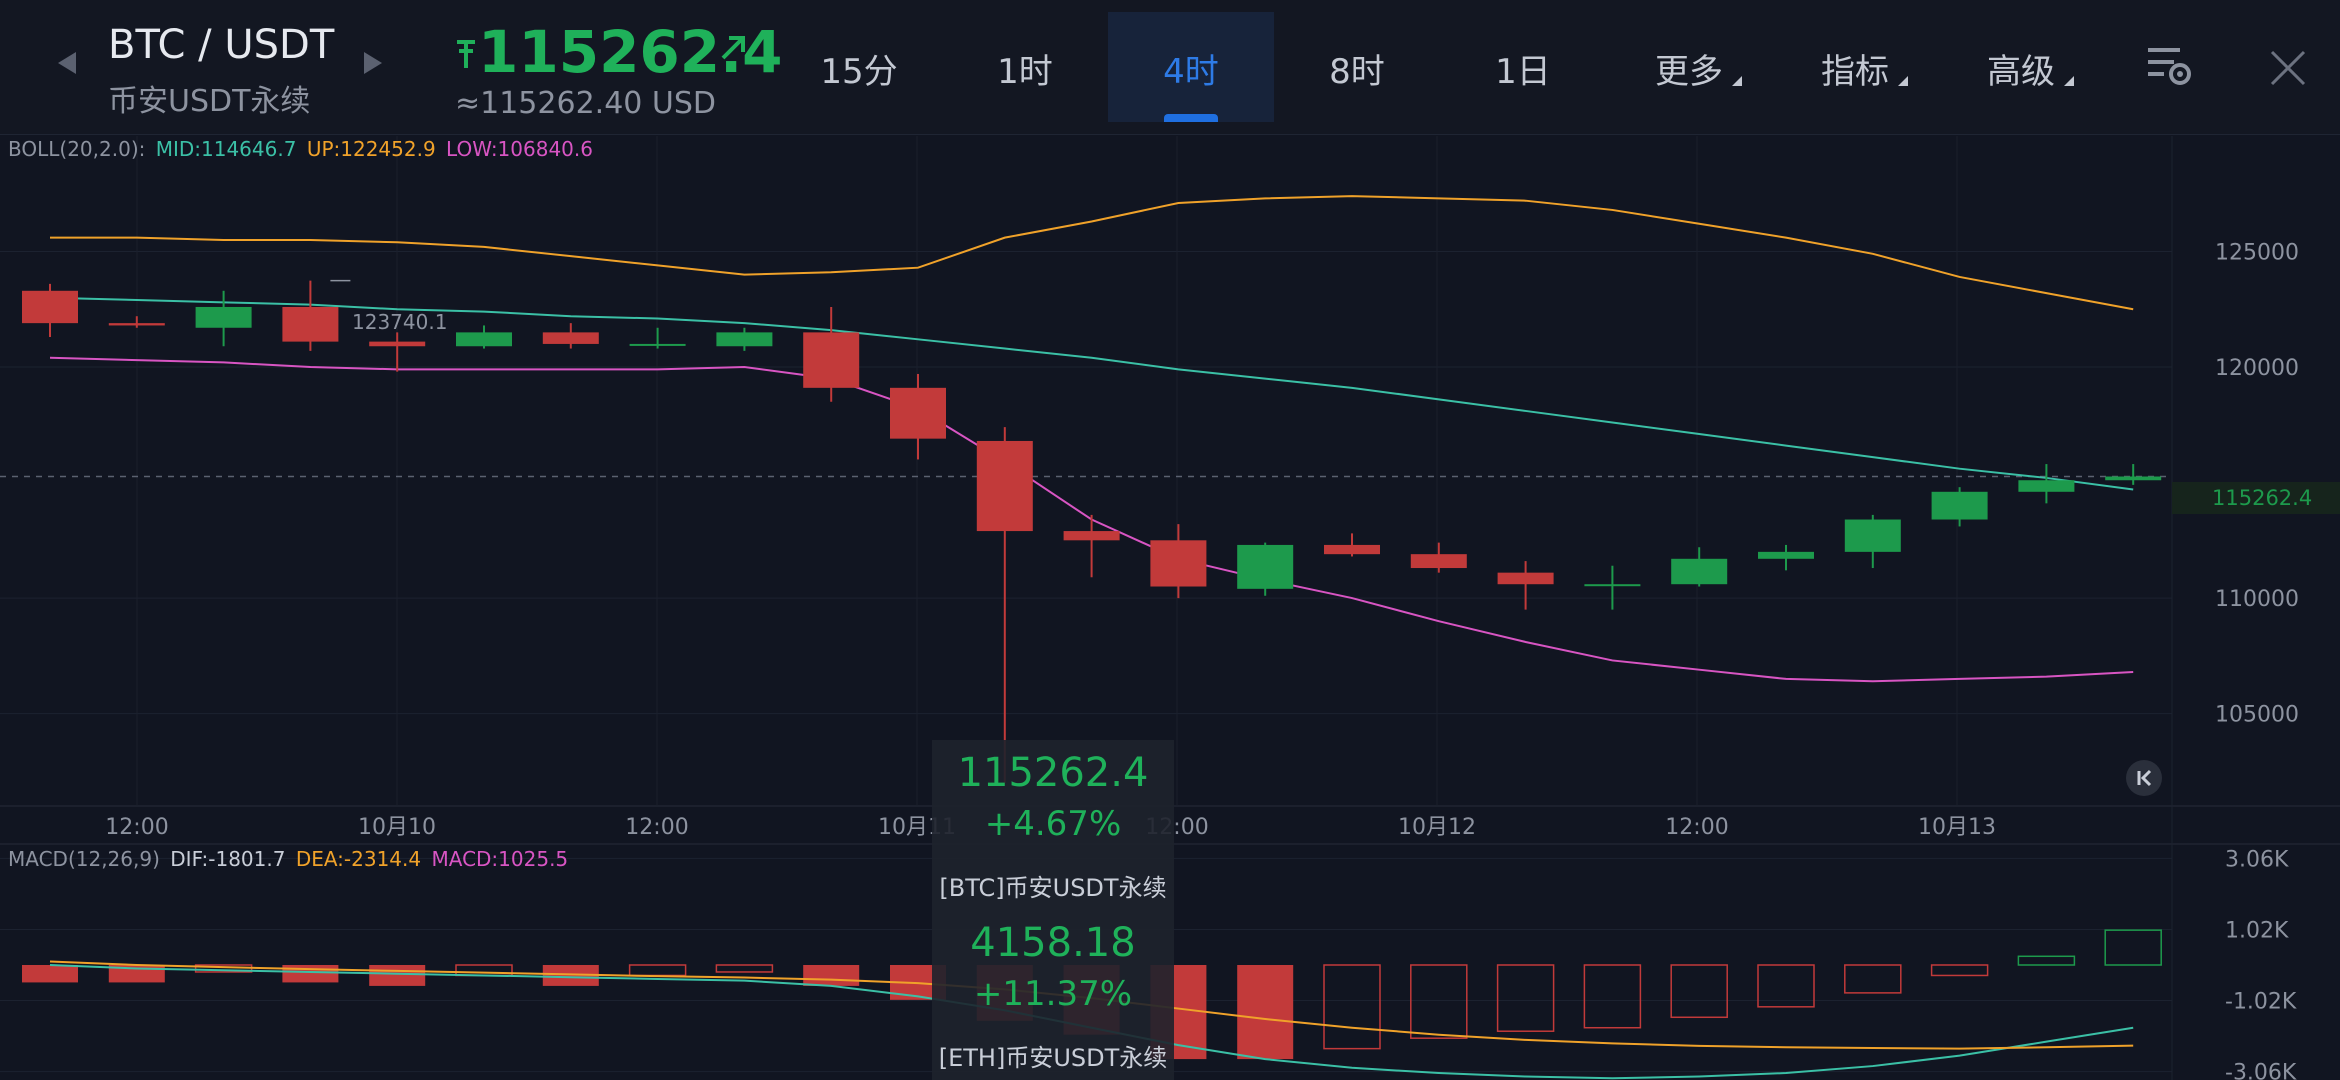 The width and height of the screenshot is (2340, 1080). Describe the element at coordinates (1437, 827) in the screenshot. I see `time-tick-label: 10月12` at that location.